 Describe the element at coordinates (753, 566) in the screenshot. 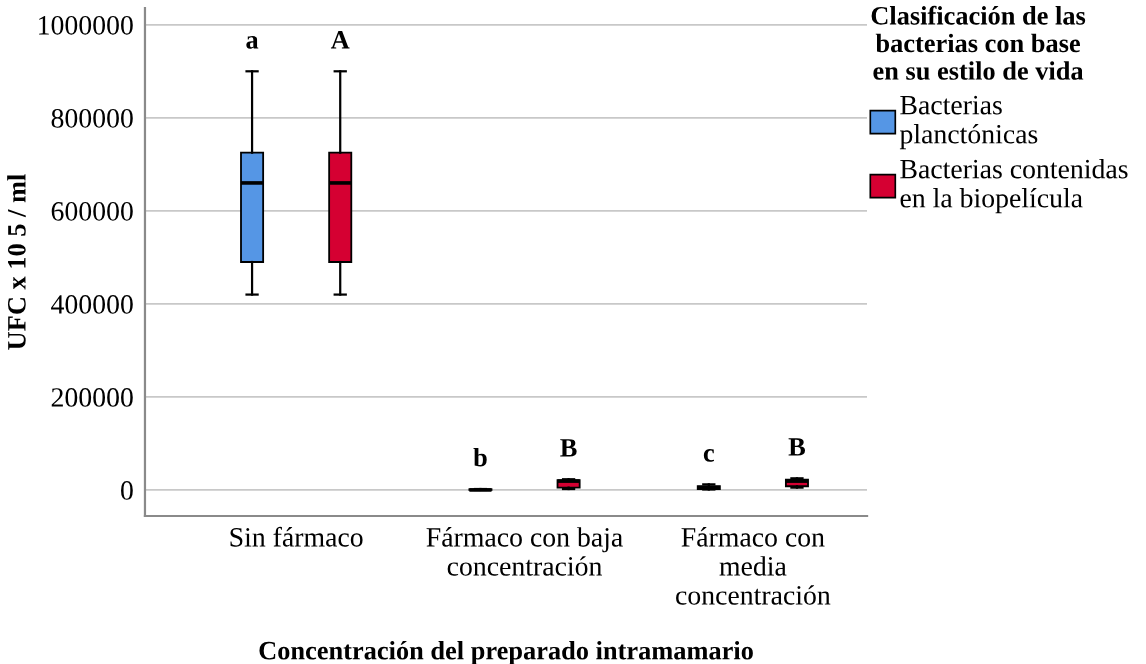

I see `x-tick-label: Fármaco con media concentración` at that location.